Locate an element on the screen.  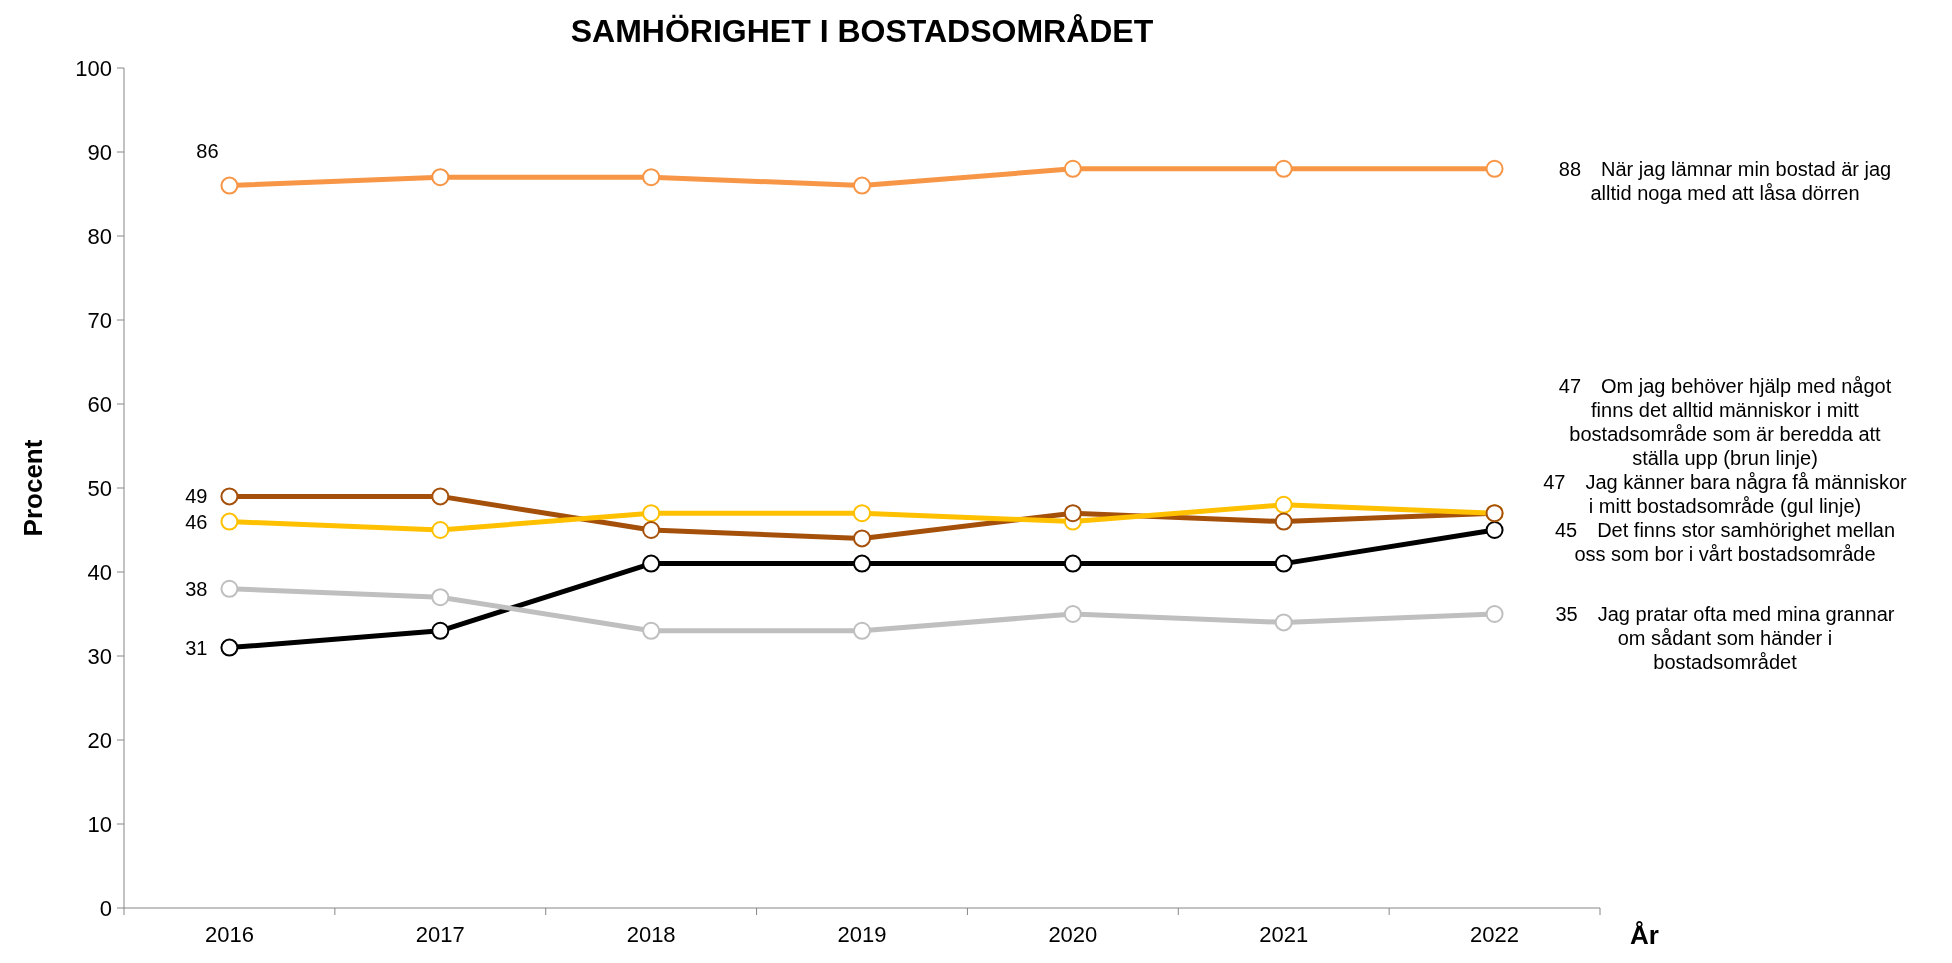
text: i mitt bostadsområde (gul linje) is located at coordinates (1725, 506).